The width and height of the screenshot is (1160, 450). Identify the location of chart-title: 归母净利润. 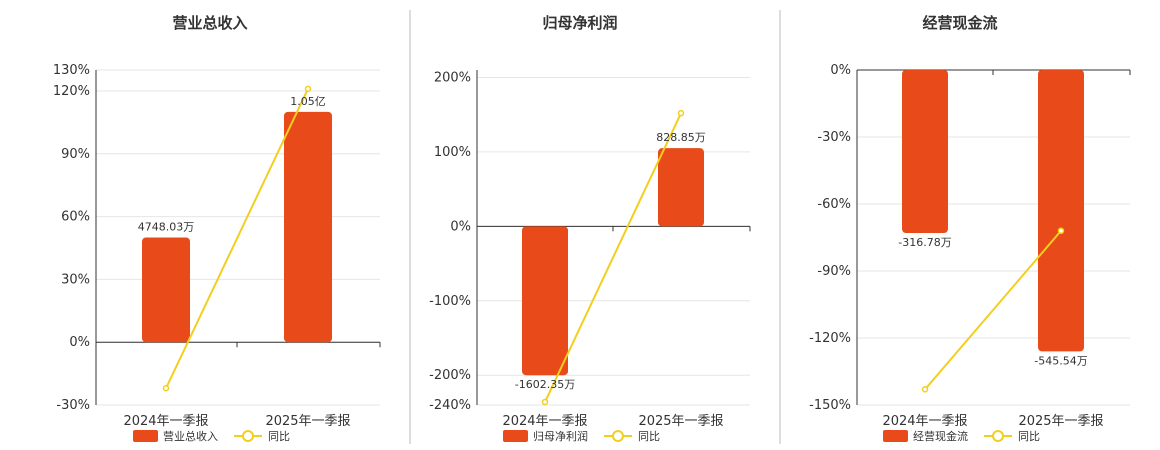
(579, 23).